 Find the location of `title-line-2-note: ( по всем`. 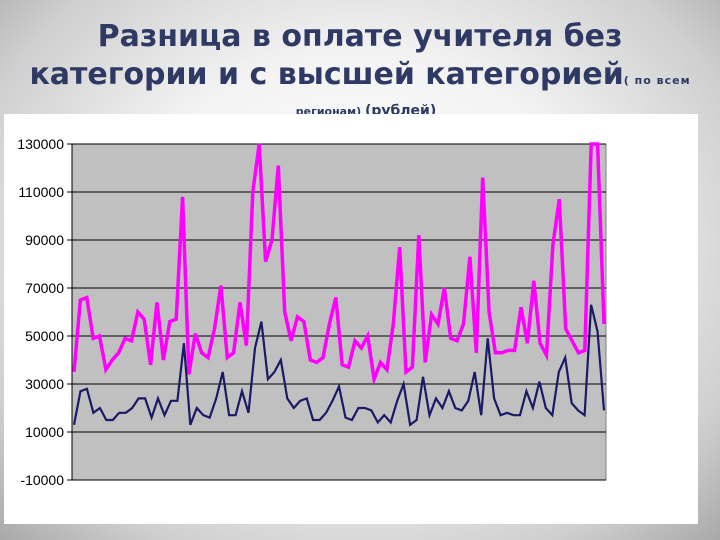

title-line-2-note: ( по всем is located at coordinates (657, 80).